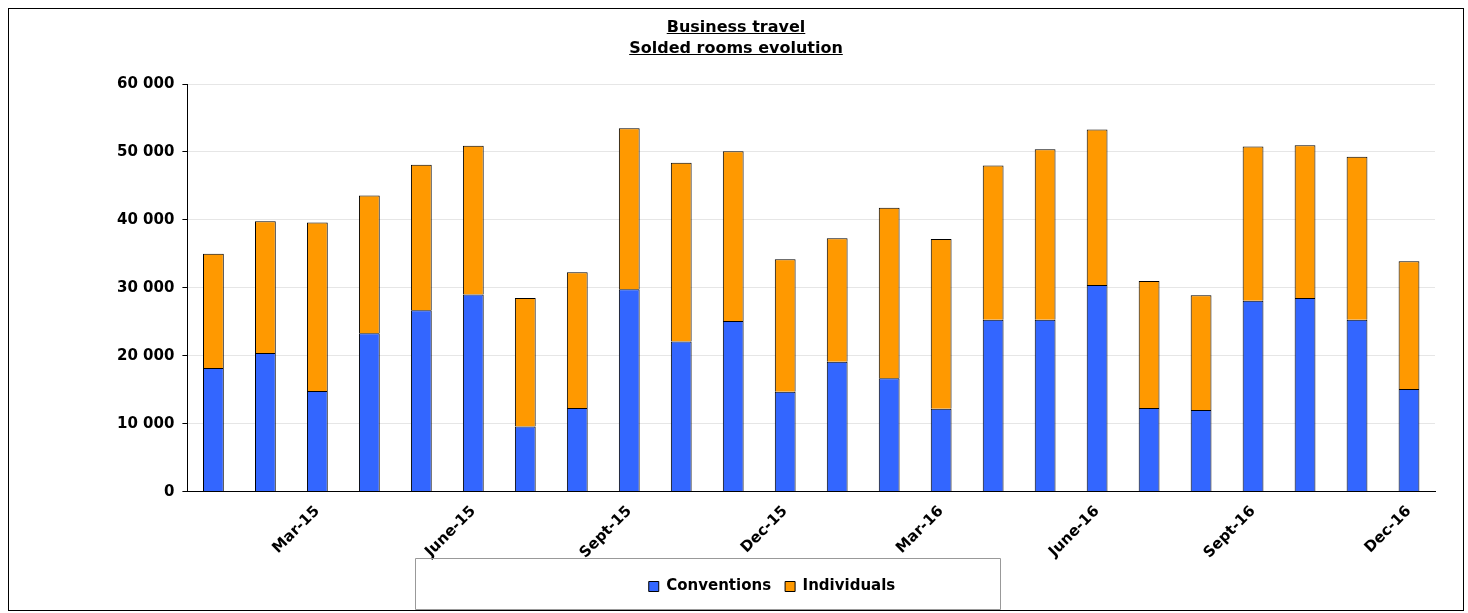 The image size is (1468, 613). What do you see at coordinates (736, 26) in the screenshot?
I see `chart-title: Business travel` at bounding box center [736, 26].